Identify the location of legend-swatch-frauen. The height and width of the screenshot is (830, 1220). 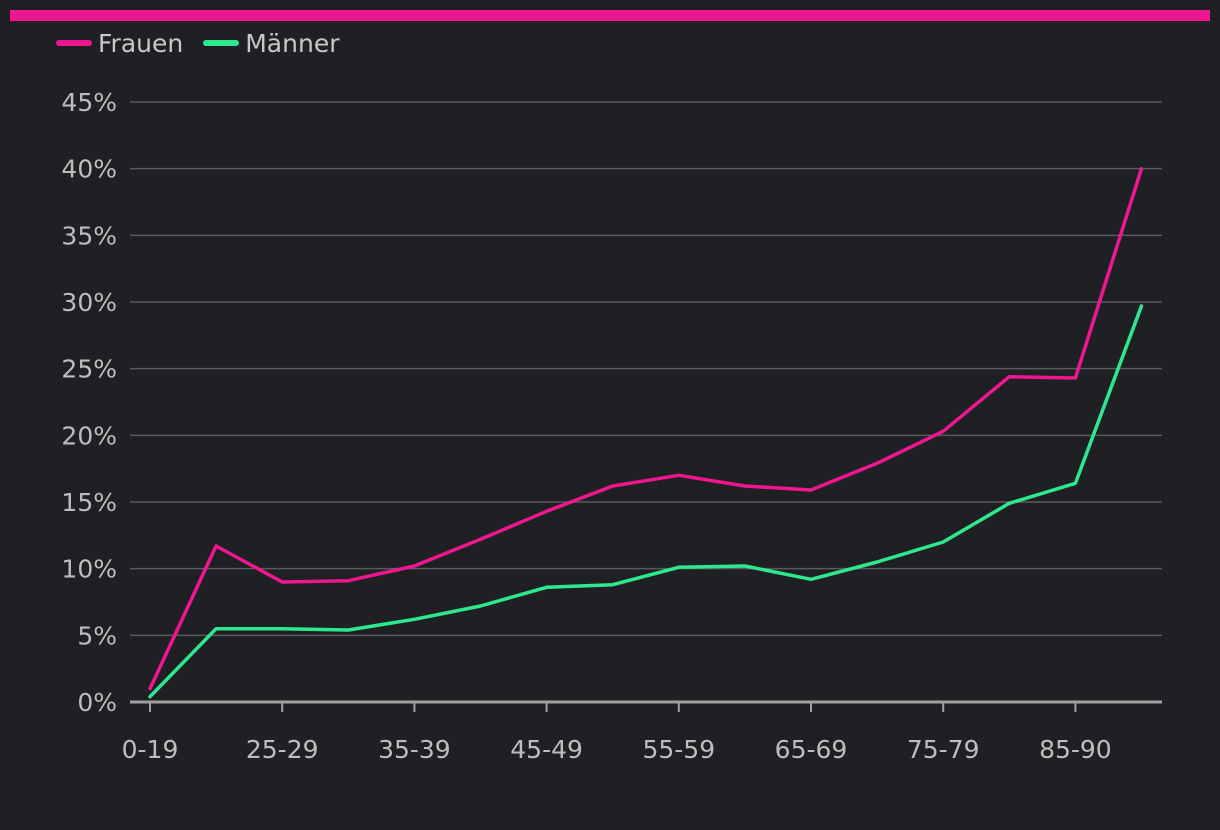
(74, 43).